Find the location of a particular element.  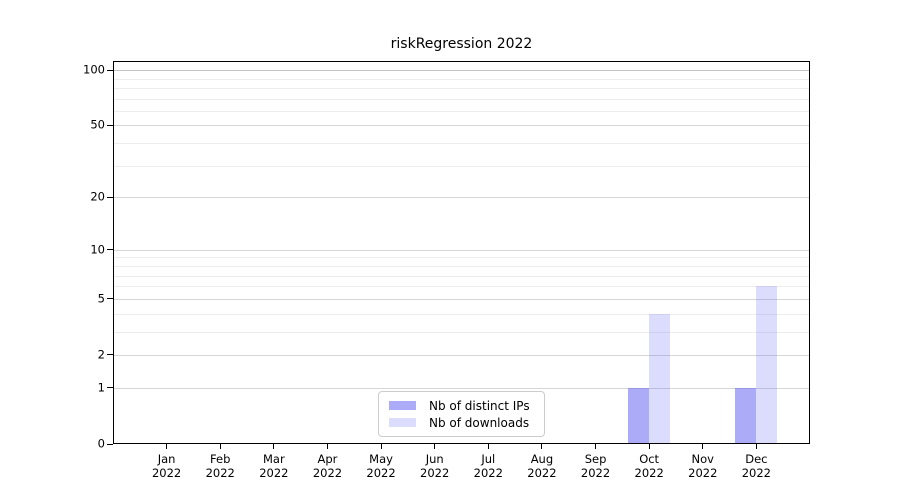

legend-item-downloads: Nb of downloads is located at coordinates (461, 423).